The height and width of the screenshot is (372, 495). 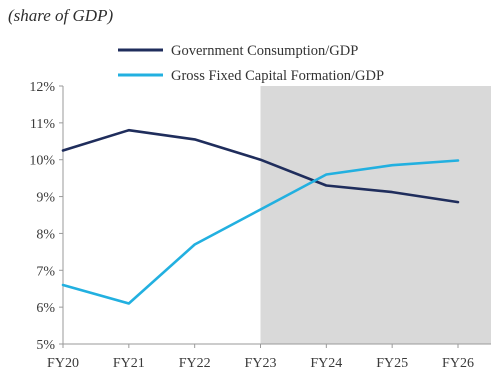 What do you see at coordinates (45, 271) in the screenshot?
I see `y-tick-label: 7%` at bounding box center [45, 271].